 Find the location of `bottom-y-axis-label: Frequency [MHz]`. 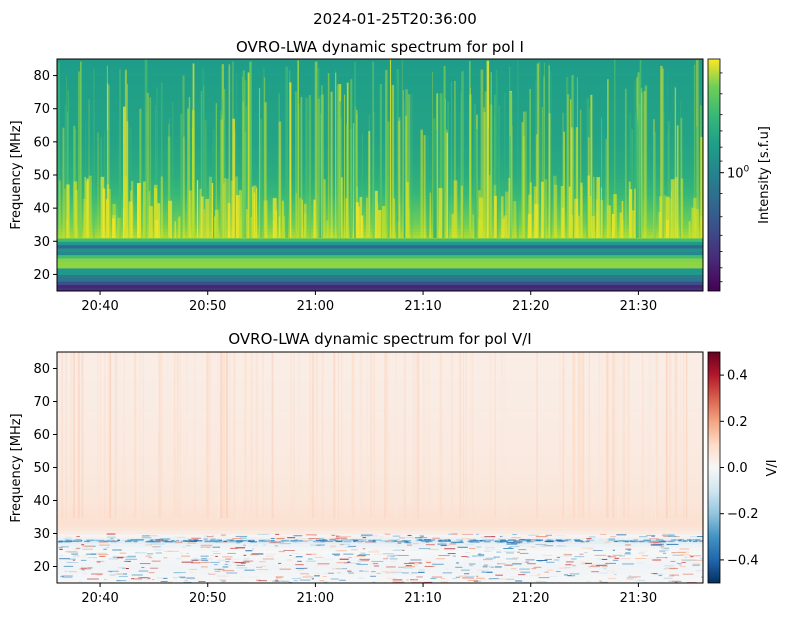

bottom-y-axis-label: Frequency [MHz] is located at coordinates (16, 467).